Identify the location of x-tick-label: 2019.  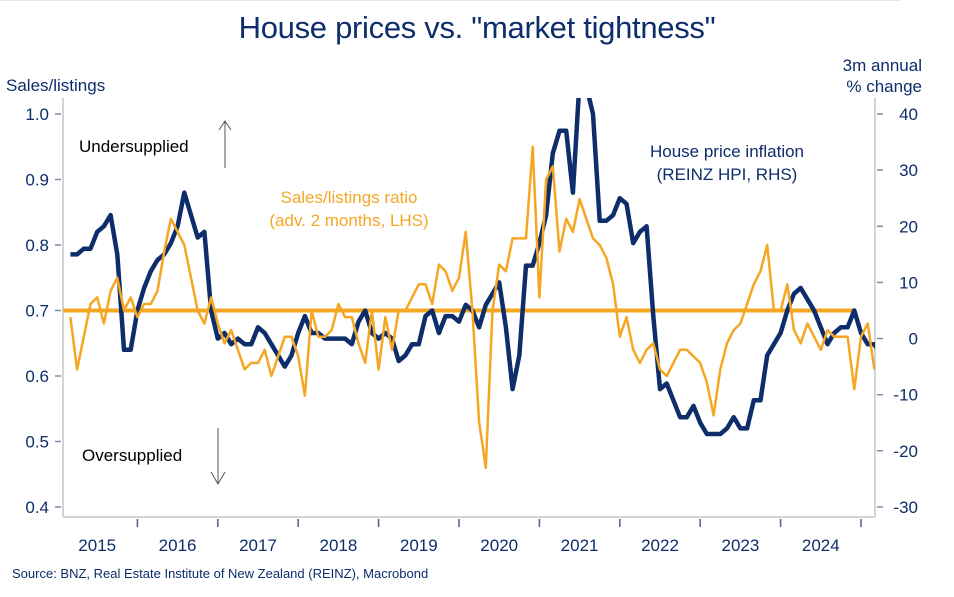
(419, 545).